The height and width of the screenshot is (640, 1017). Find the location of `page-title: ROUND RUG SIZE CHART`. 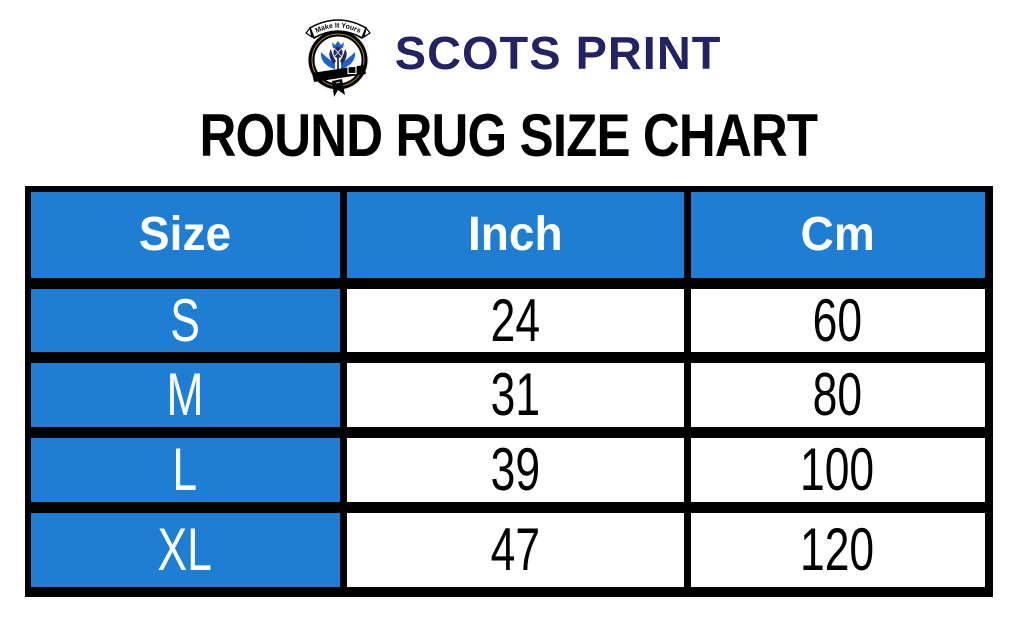

page-title: ROUND RUG SIZE CHART is located at coordinates (509, 135).